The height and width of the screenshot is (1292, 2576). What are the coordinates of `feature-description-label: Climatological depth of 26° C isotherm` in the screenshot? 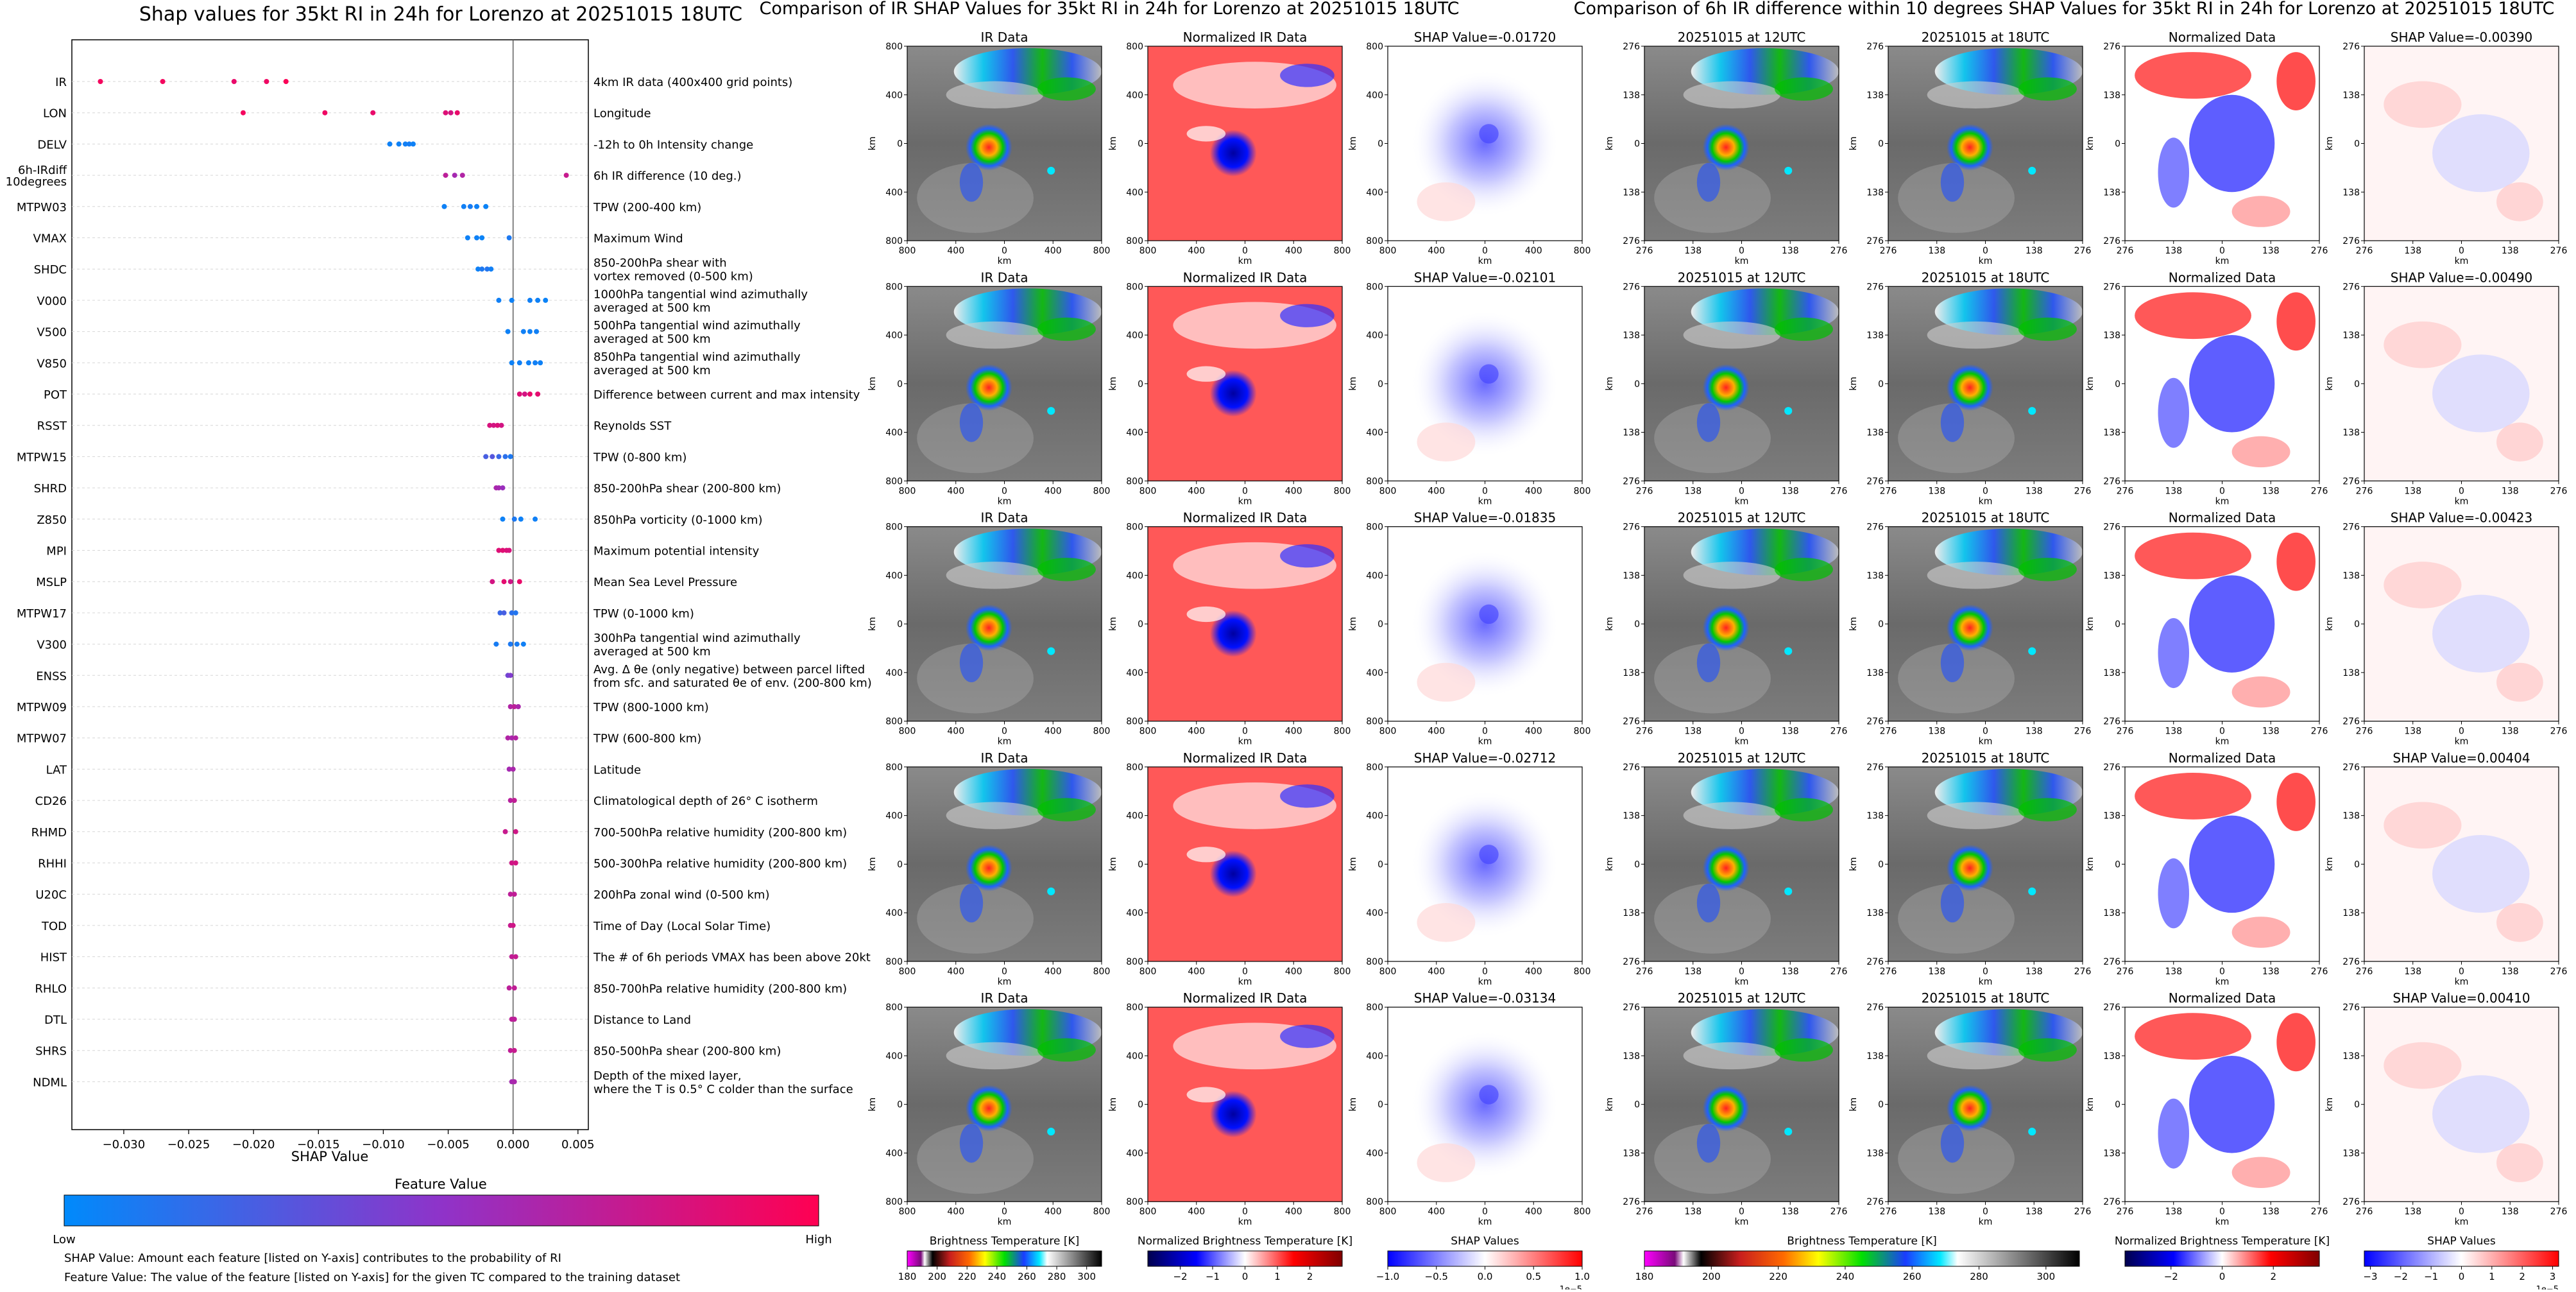 It's located at (705, 801).